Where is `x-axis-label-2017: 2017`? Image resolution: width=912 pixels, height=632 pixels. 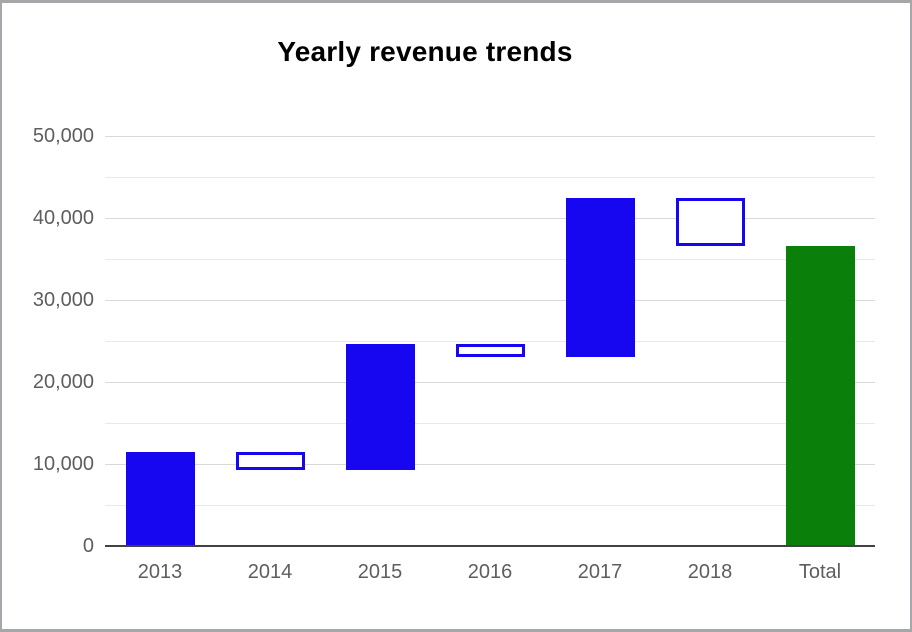 x-axis-label-2017: 2017 is located at coordinates (600, 572).